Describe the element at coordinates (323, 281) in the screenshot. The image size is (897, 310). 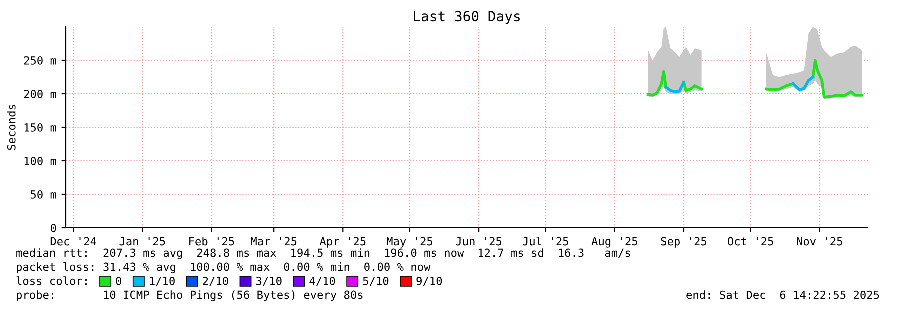
I see `legend-label: 4/10` at that location.